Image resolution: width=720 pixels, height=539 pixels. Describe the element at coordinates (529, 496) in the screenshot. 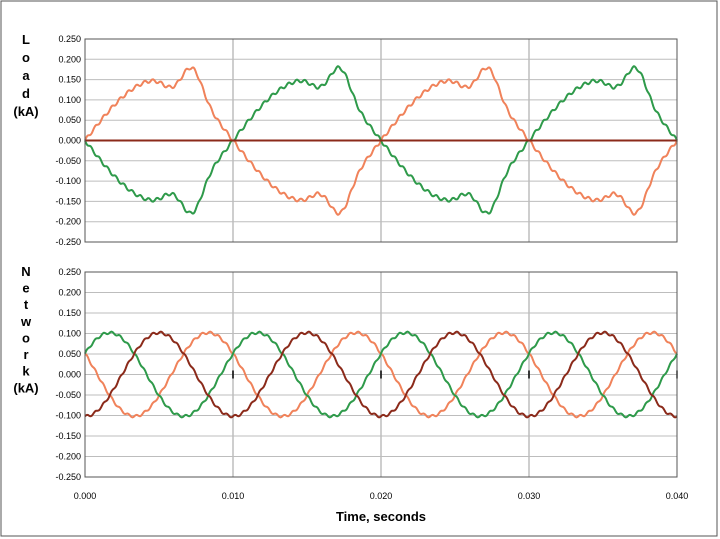

I see `x-tick-label: 0.030` at that location.